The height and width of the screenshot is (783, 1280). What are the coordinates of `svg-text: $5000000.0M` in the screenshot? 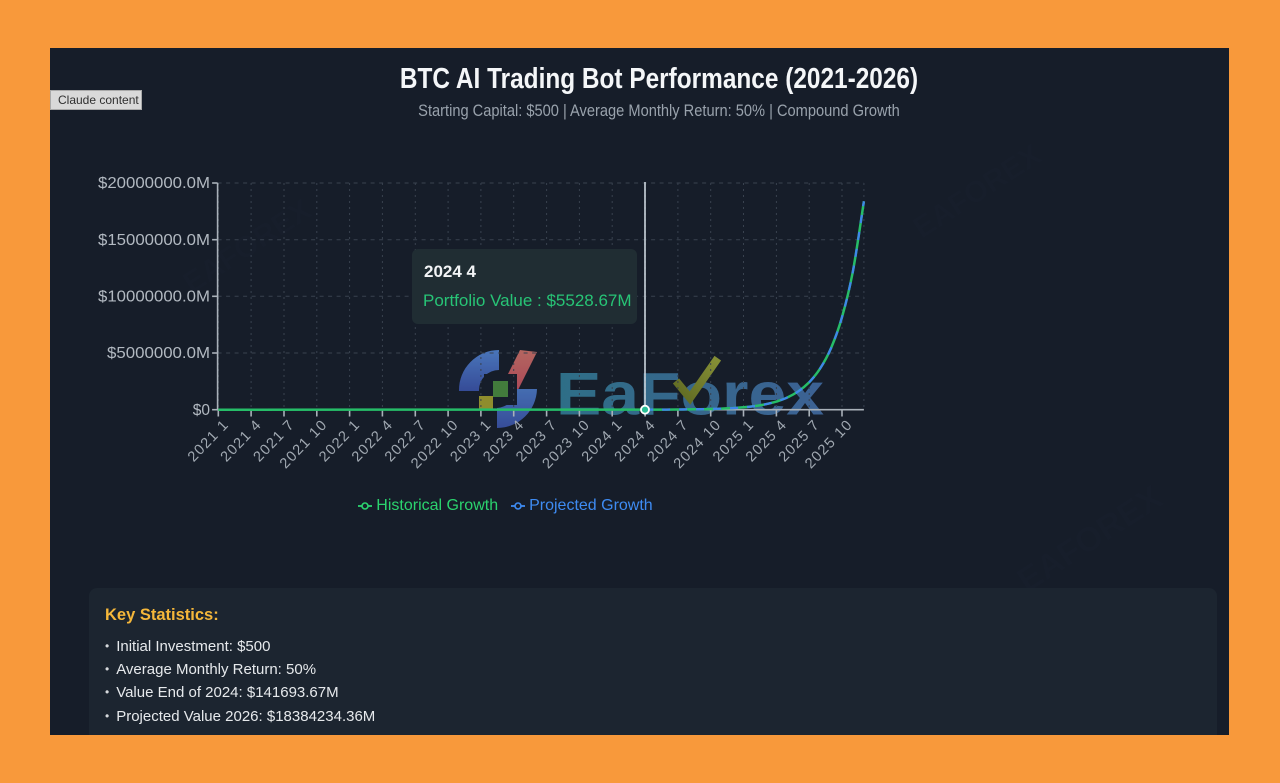 It's located at (158, 353).